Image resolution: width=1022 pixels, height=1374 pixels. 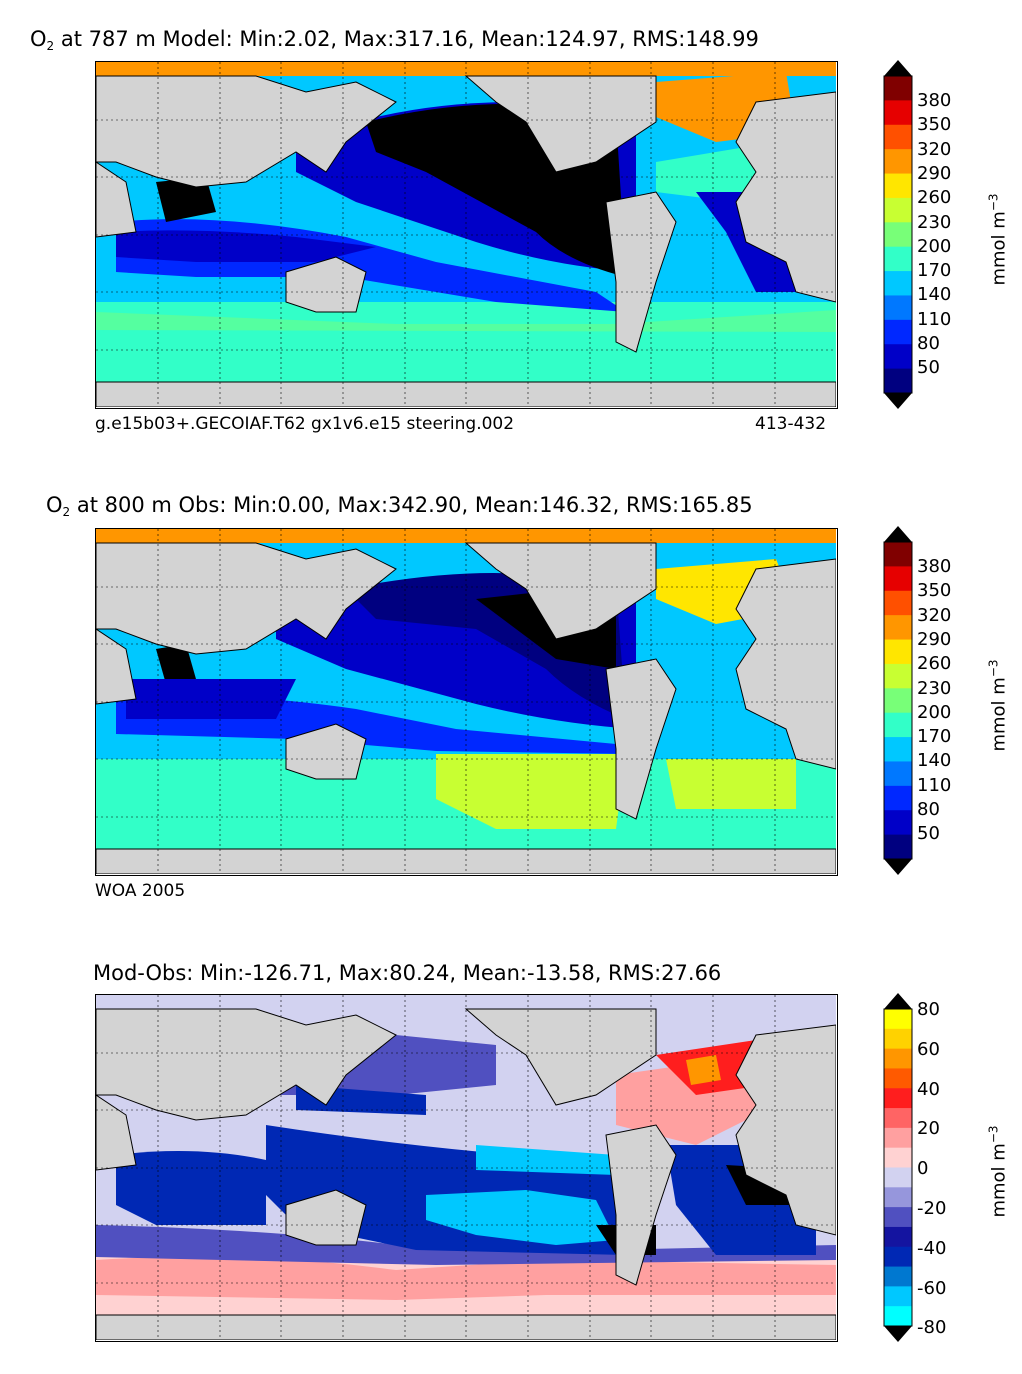 I want to click on south-atlantic-high, so click(x=731, y=784).